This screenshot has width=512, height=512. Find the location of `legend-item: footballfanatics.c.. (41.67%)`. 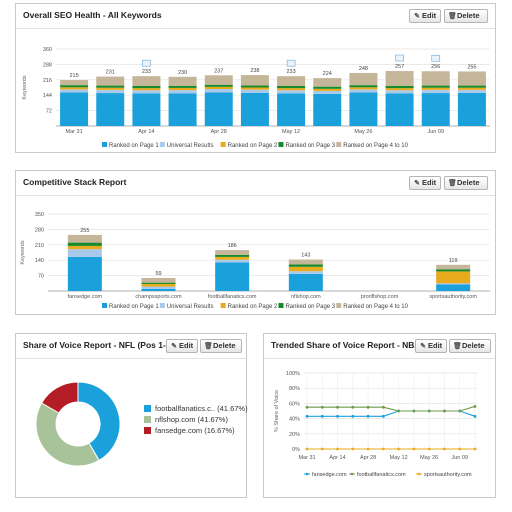

legend-item: footballfanatics.c.. (41.67%) is located at coordinates (196, 408).